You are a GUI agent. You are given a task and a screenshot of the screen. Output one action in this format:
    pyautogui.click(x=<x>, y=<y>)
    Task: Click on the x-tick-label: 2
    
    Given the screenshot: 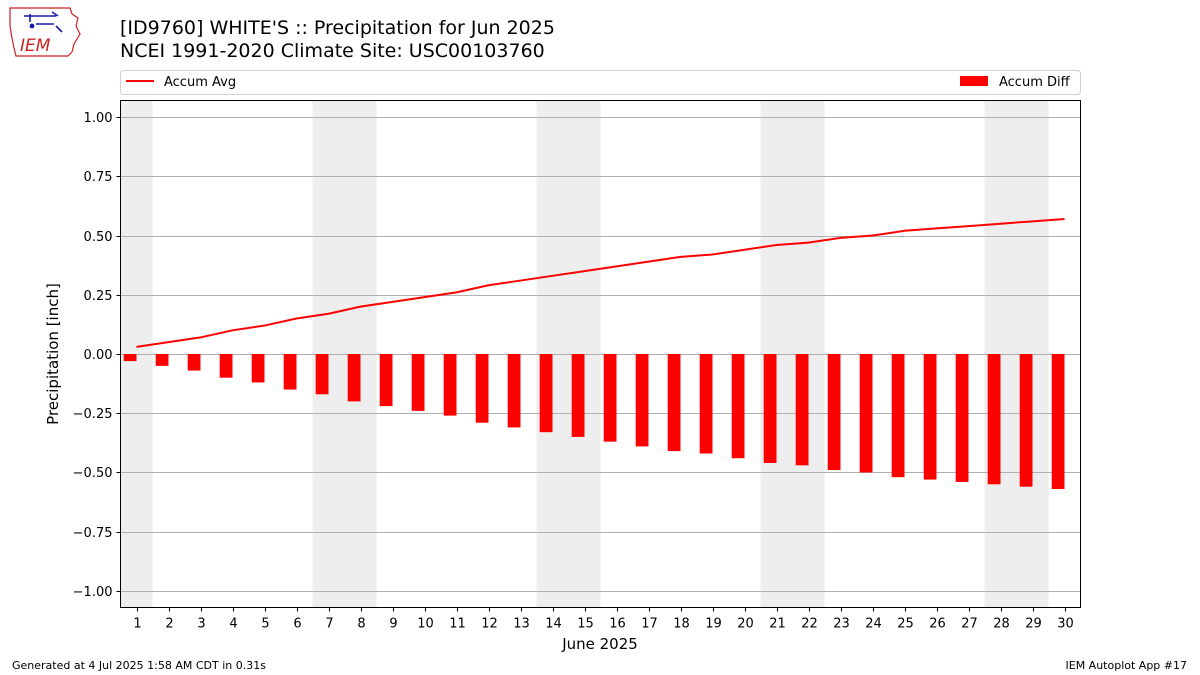 What is the action you would take?
    pyautogui.click(x=169, y=624)
    